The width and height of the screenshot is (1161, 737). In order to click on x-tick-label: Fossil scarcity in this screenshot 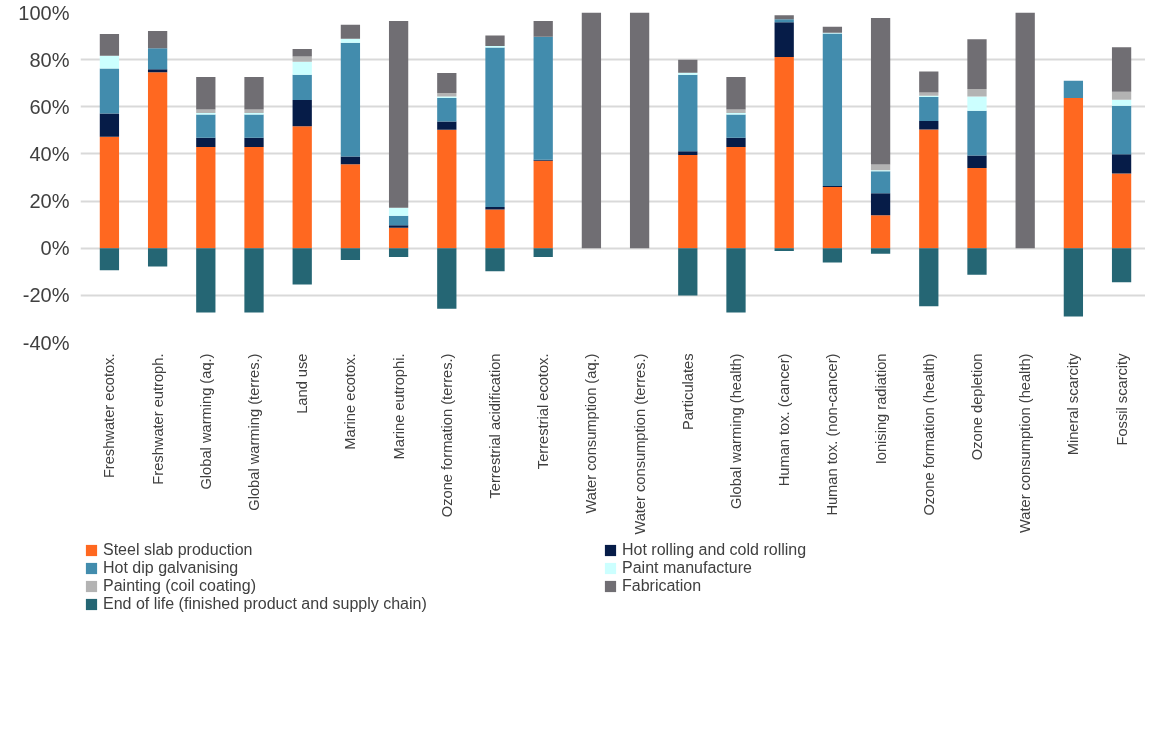, I will do `click(1121, 399)`.